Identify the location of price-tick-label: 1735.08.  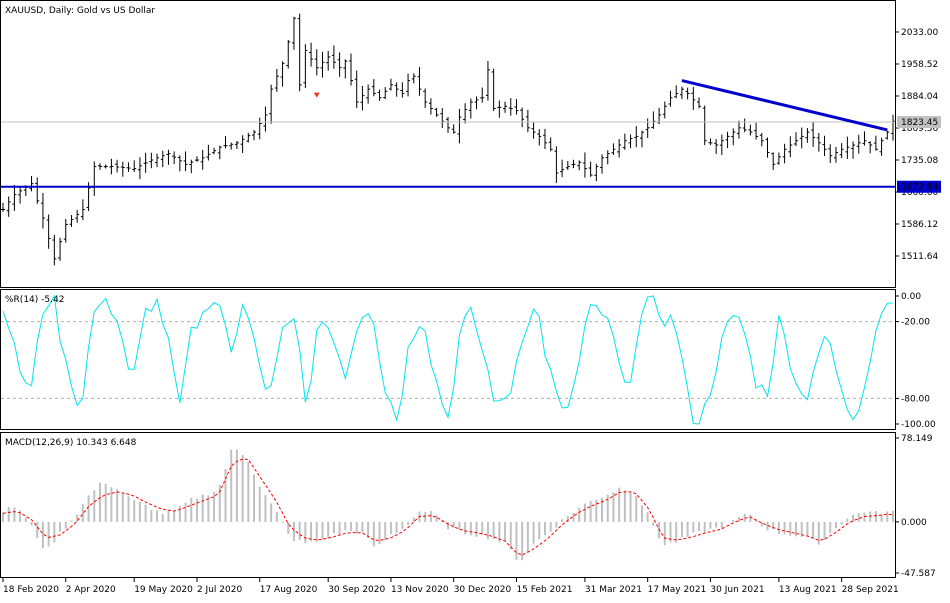
(919, 161).